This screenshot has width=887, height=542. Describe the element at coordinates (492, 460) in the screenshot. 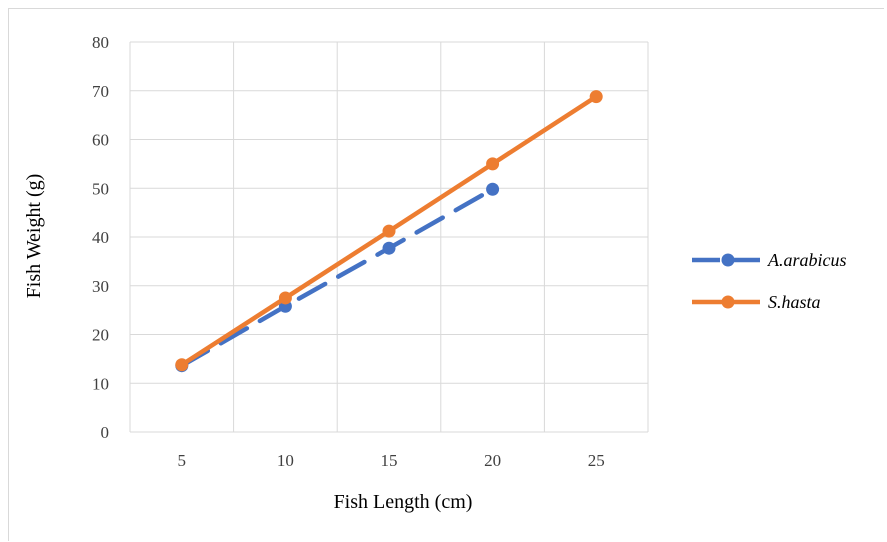

I see `x-tick-label: 20` at that location.